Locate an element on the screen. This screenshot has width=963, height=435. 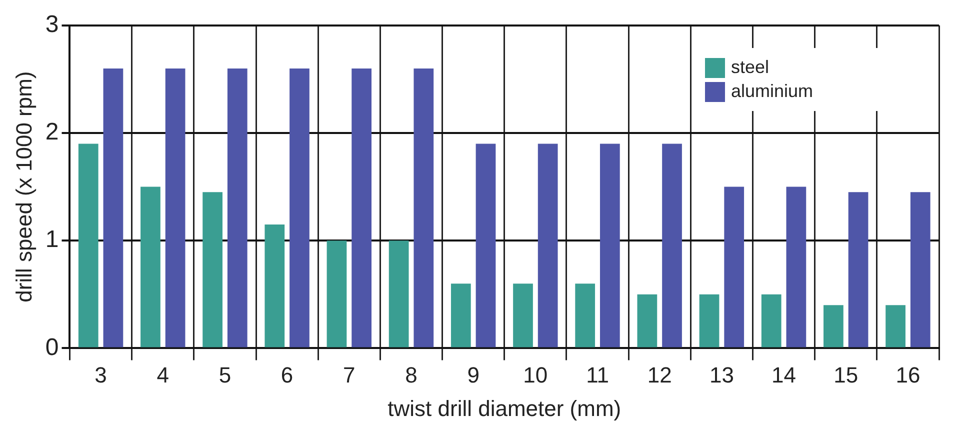
x-tick-label: 12 is located at coordinates (659, 375).